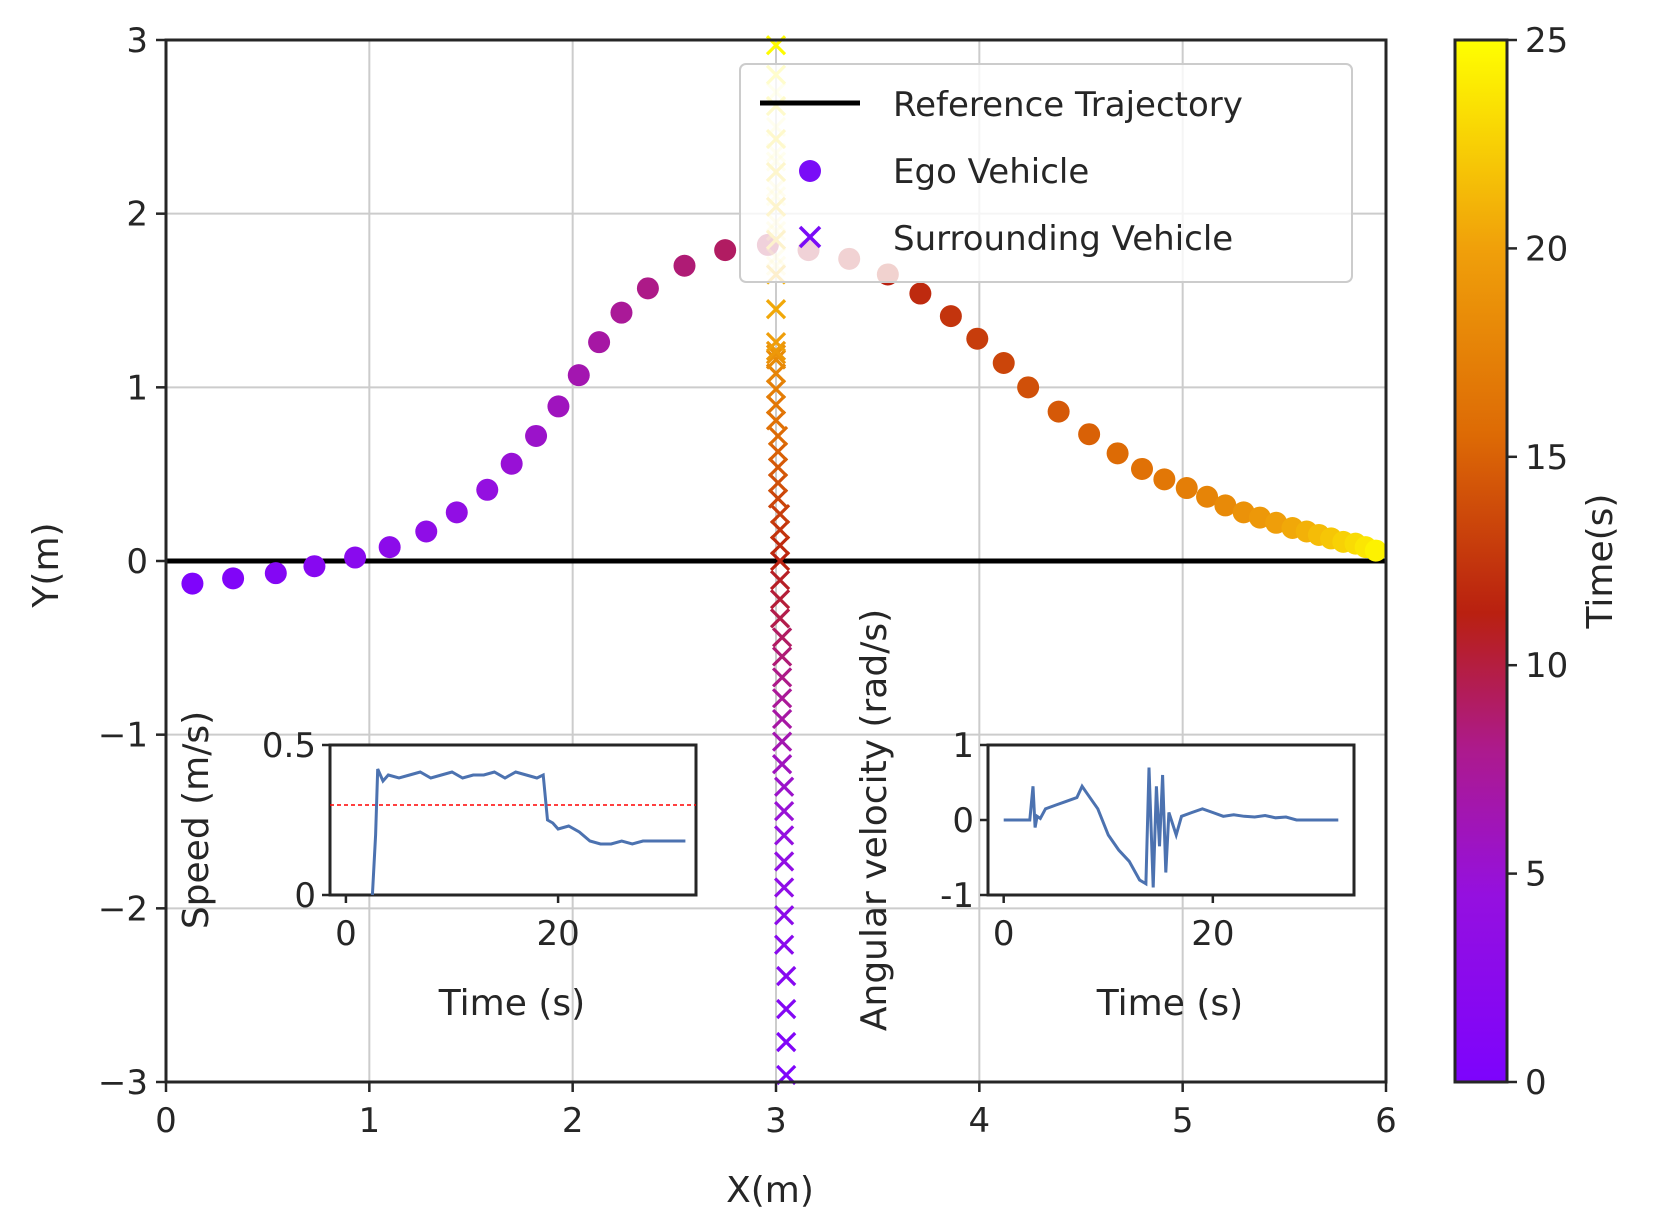 This screenshot has height=1231, width=1661. Describe the element at coordinates (810, 237) in the screenshot. I see `legend-x-marker` at that location.